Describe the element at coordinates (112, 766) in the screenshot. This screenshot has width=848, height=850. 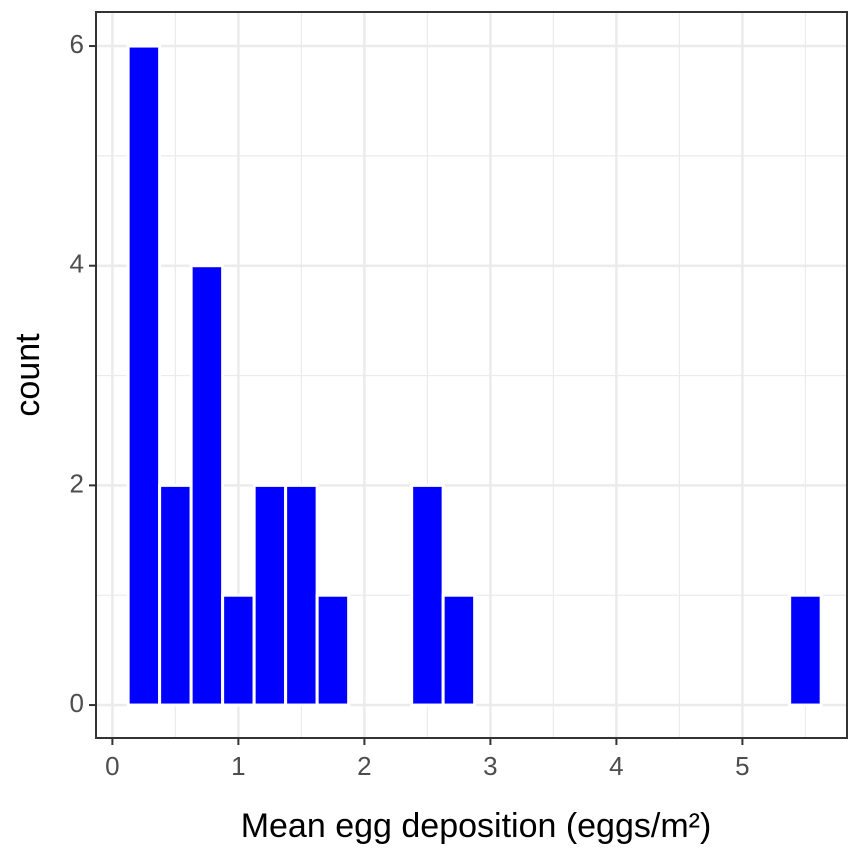
I see `x-tick-label: 0` at that location.